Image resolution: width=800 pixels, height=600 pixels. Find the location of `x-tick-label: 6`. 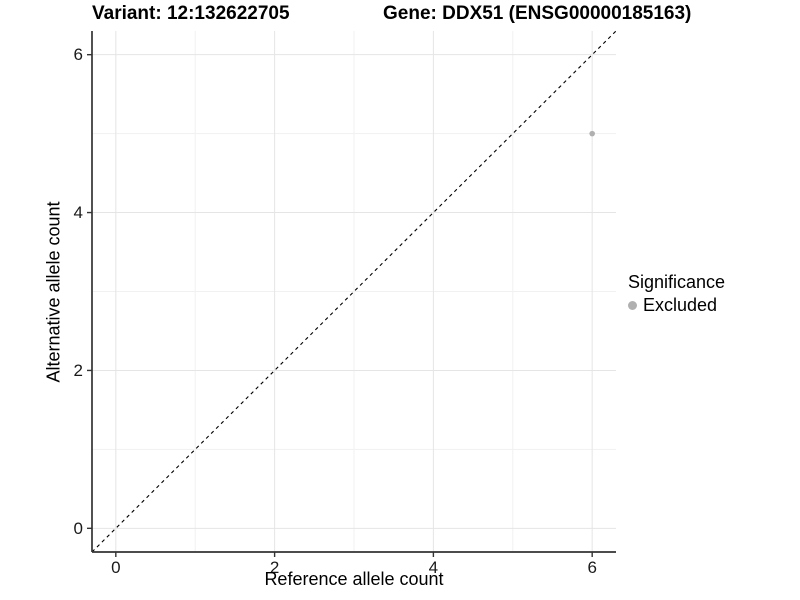

x-tick-label: 6 is located at coordinates (592, 567).